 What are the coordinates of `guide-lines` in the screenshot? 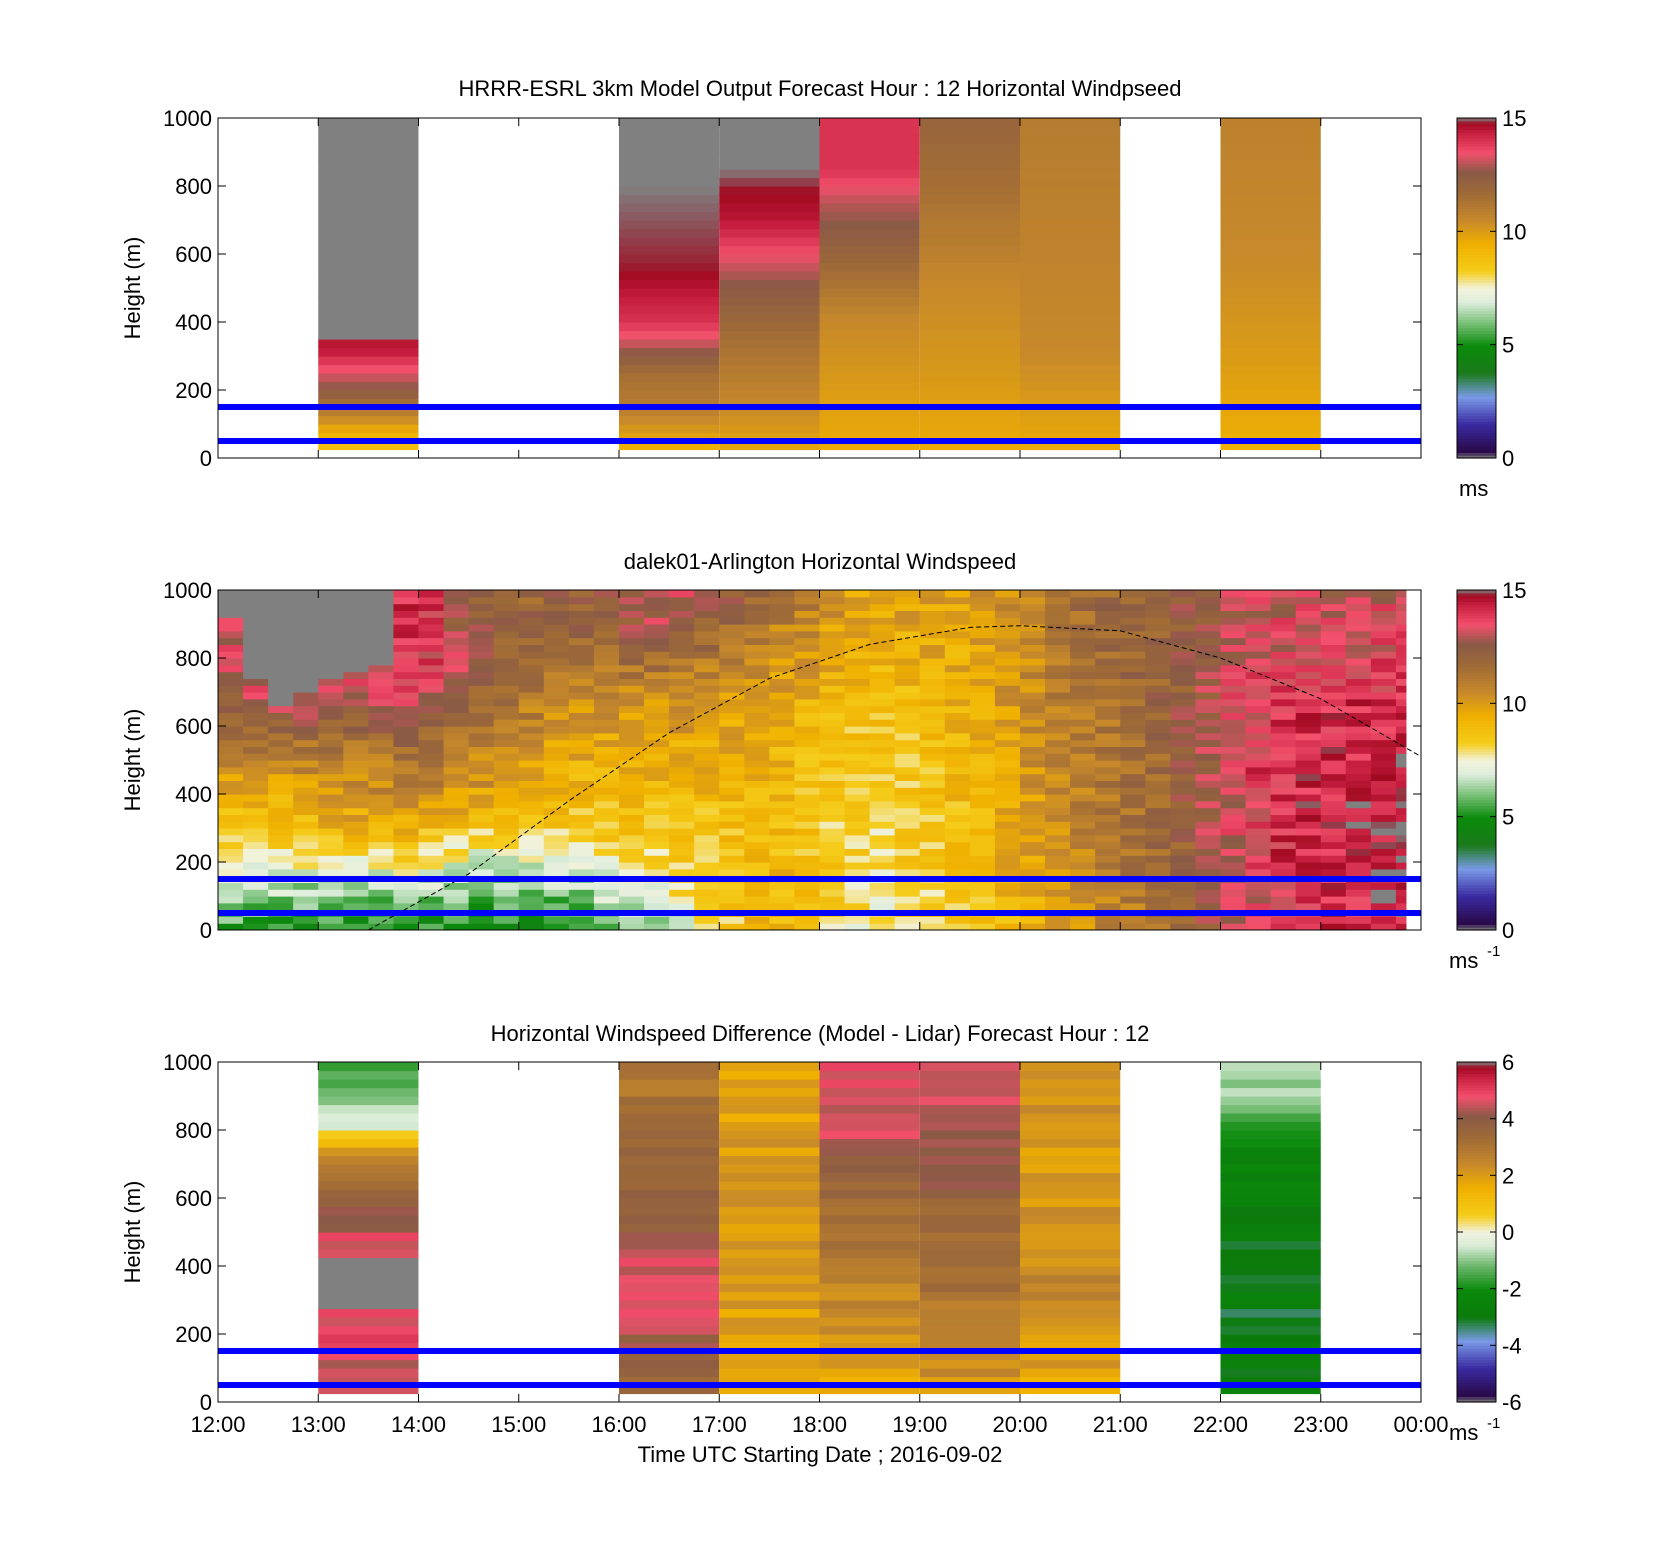 It's located at (819, 896).